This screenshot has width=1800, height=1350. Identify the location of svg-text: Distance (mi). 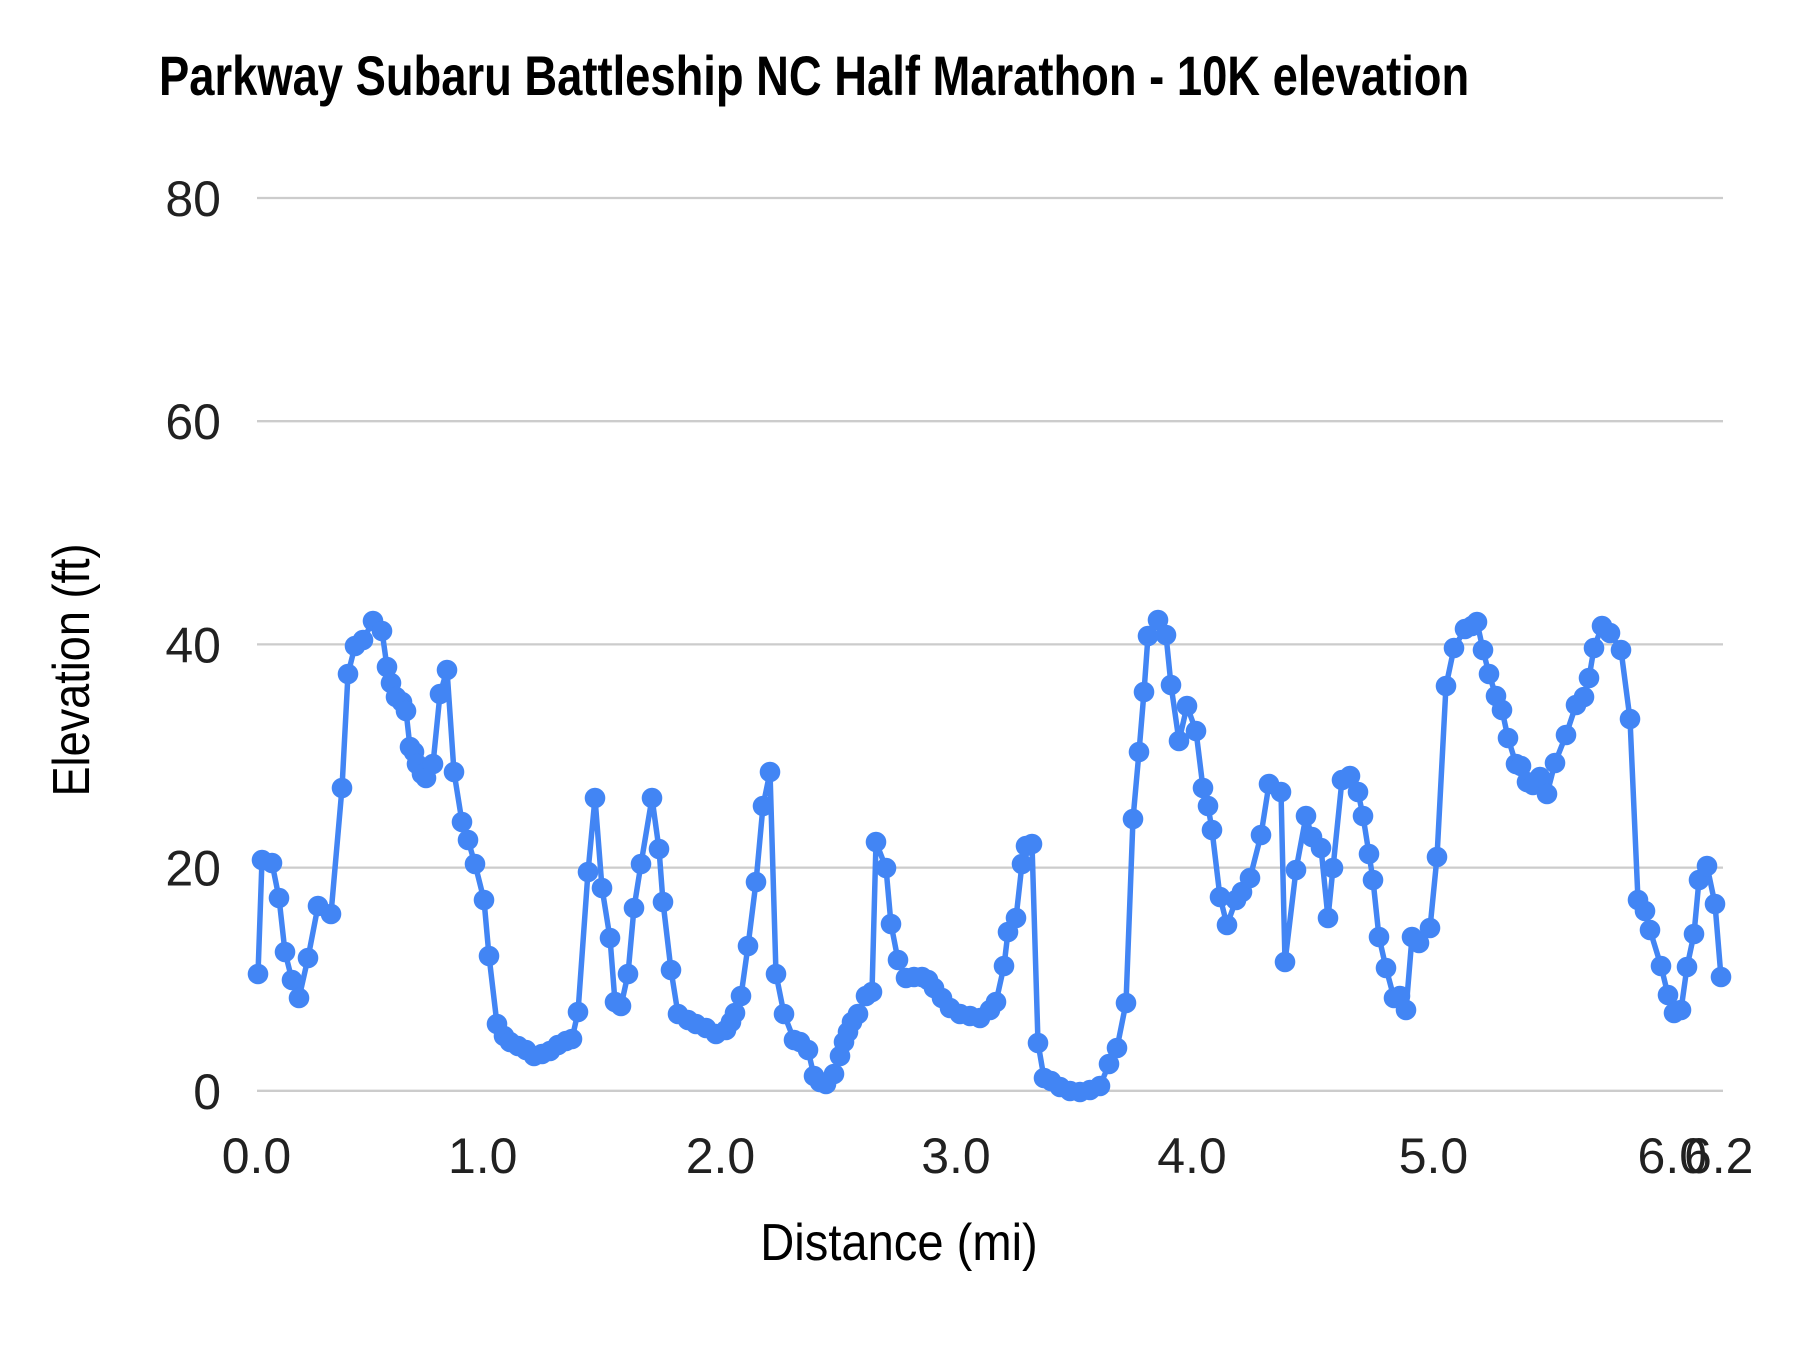
(898, 1242).